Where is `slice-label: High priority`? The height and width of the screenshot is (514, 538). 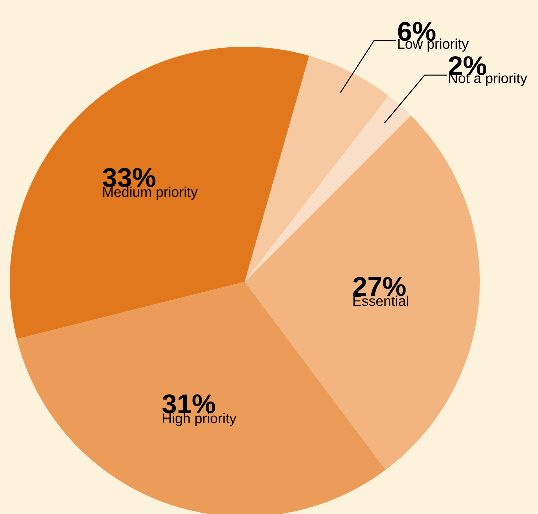
slice-label: High priority is located at coordinates (200, 419).